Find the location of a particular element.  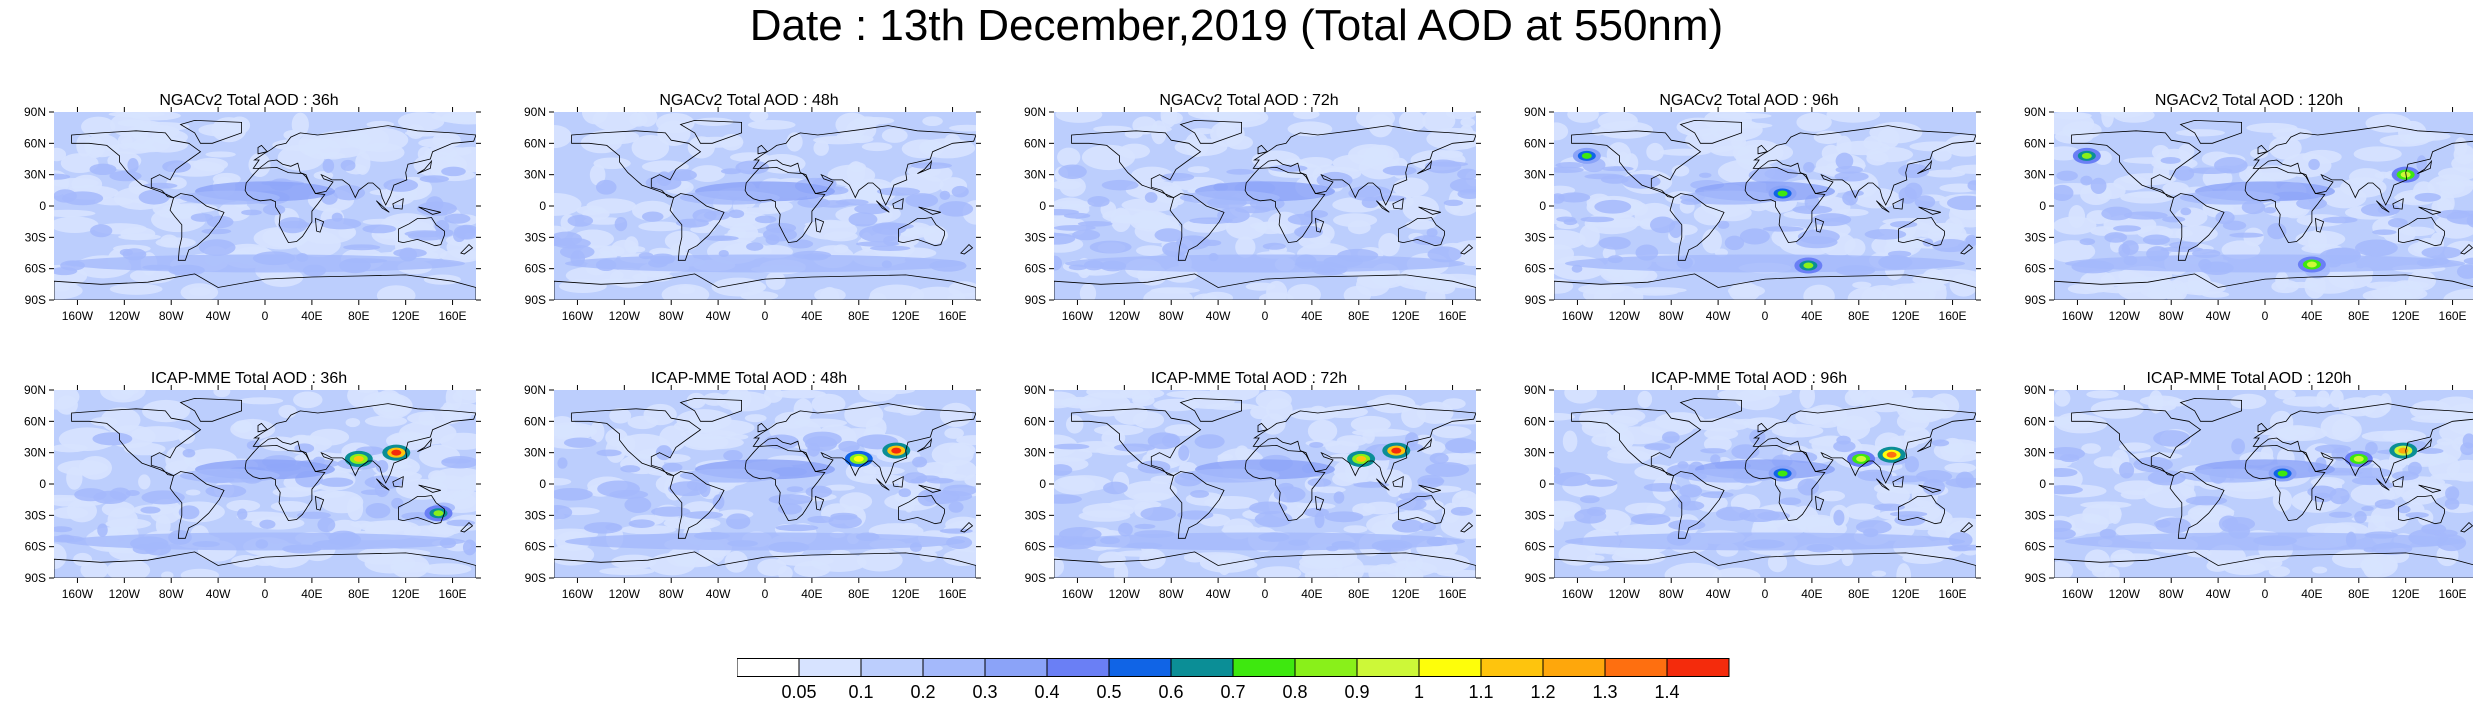

colorbar-label: 0.5 is located at coordinates (1108, 691).